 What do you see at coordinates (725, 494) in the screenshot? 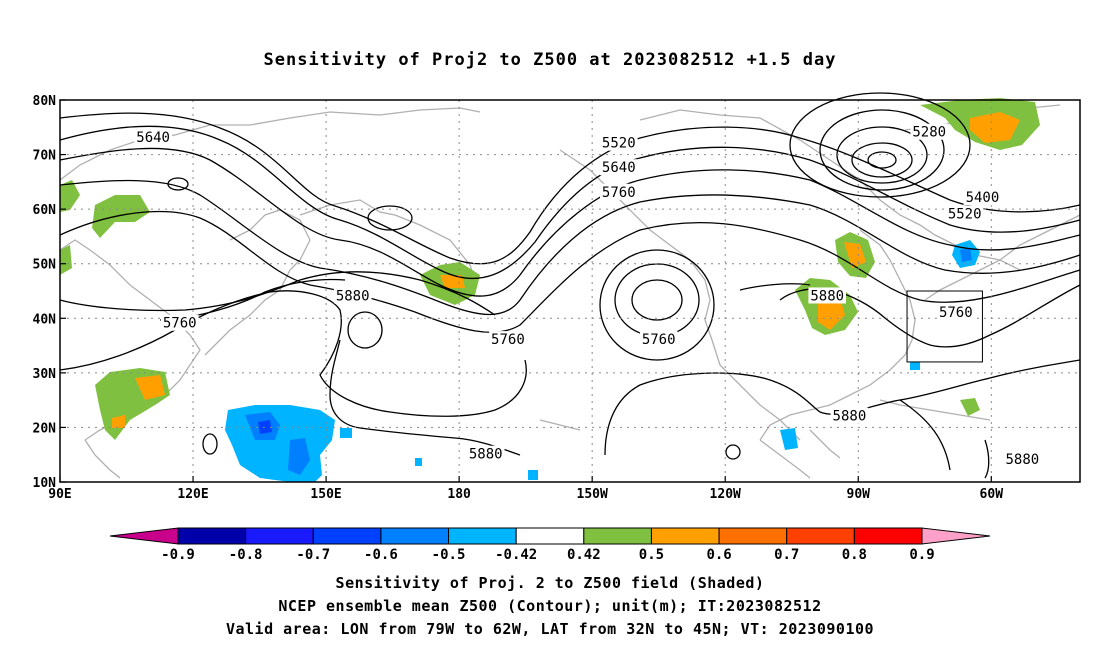
I see `lon-label: 120W` at bounding box center [725, 494].